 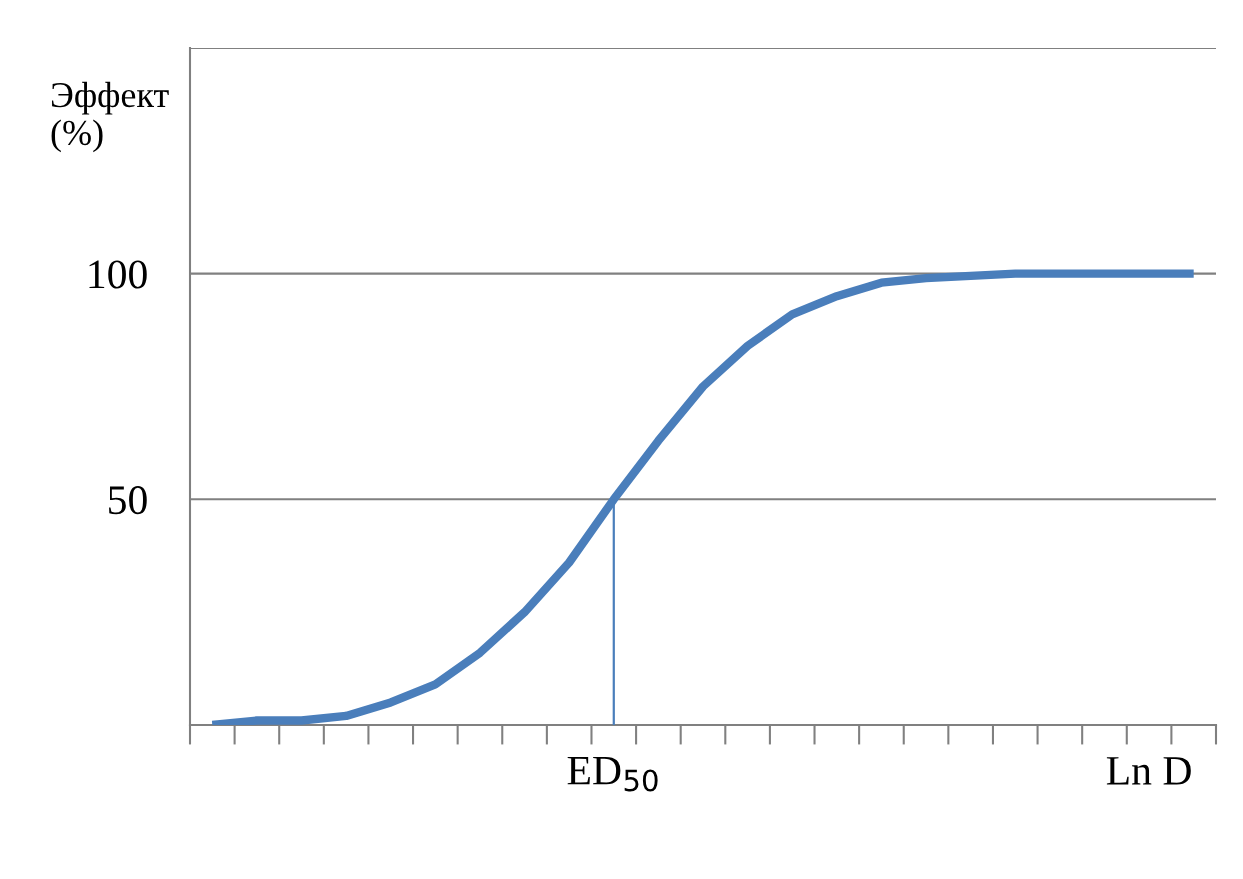 I want to click on x-tick-label: Ln D, so click(x=1148, y=771).